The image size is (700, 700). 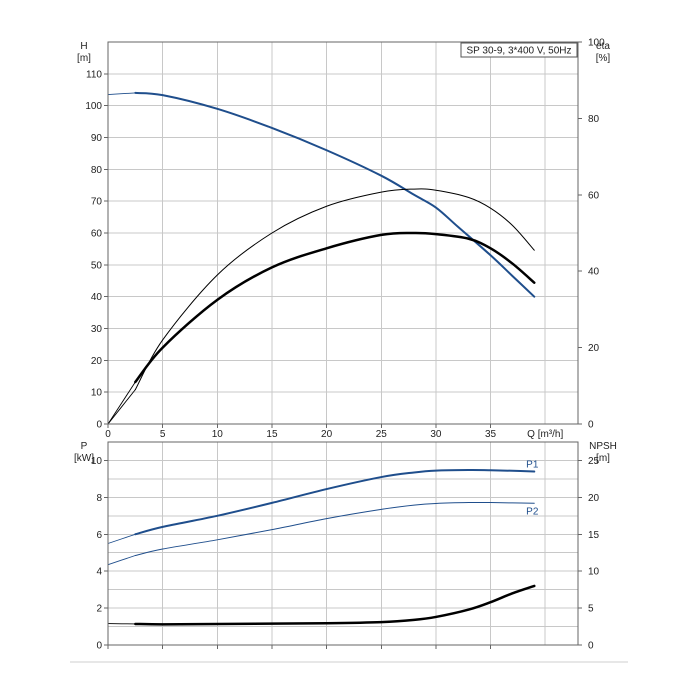 What do you see at coordinates (382, 434) in the screenshot?
I see `x-tick-label: 25` at bounding box center [382, 434].